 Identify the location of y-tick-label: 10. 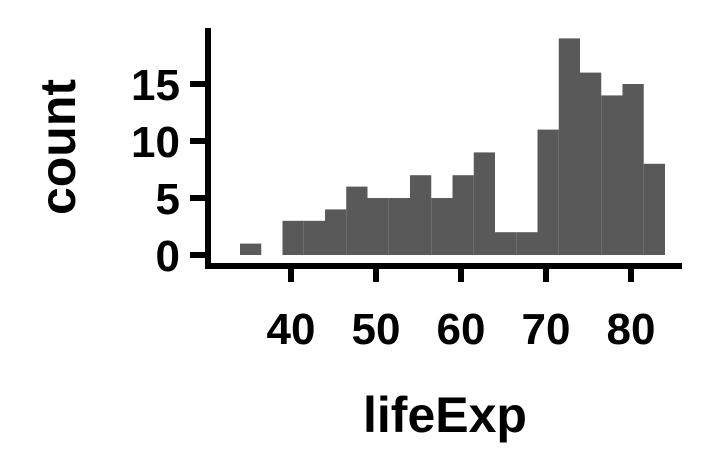
(155, 142).